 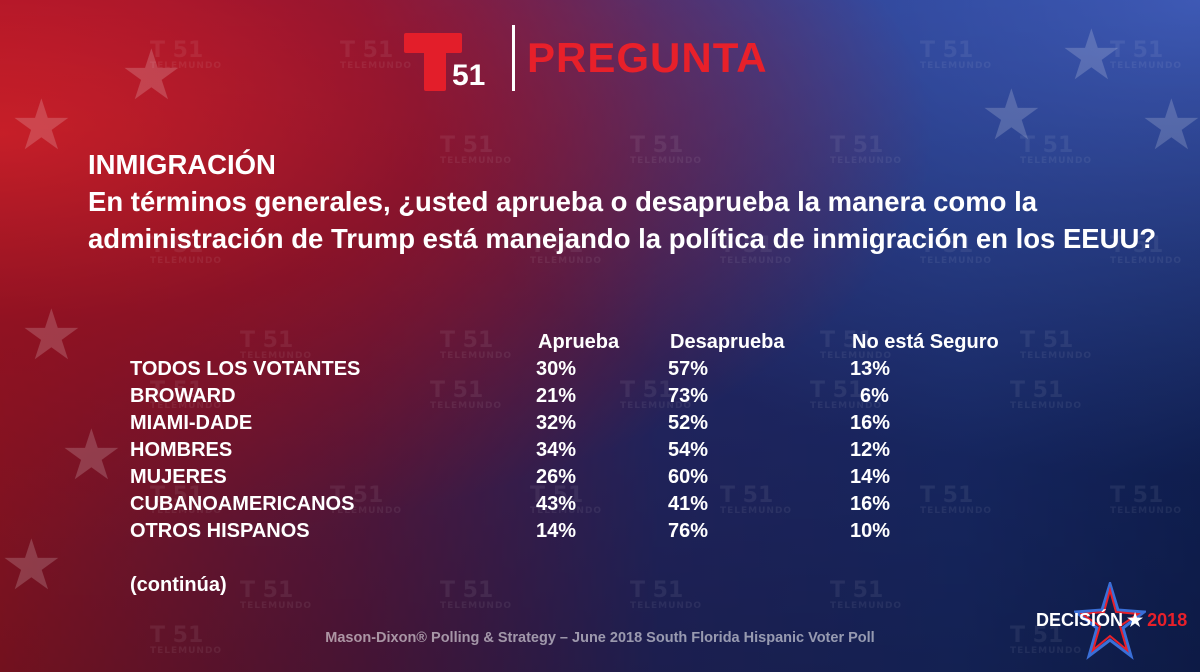 I want to click on unsure-value: 10%, so click(x=870, y=531).